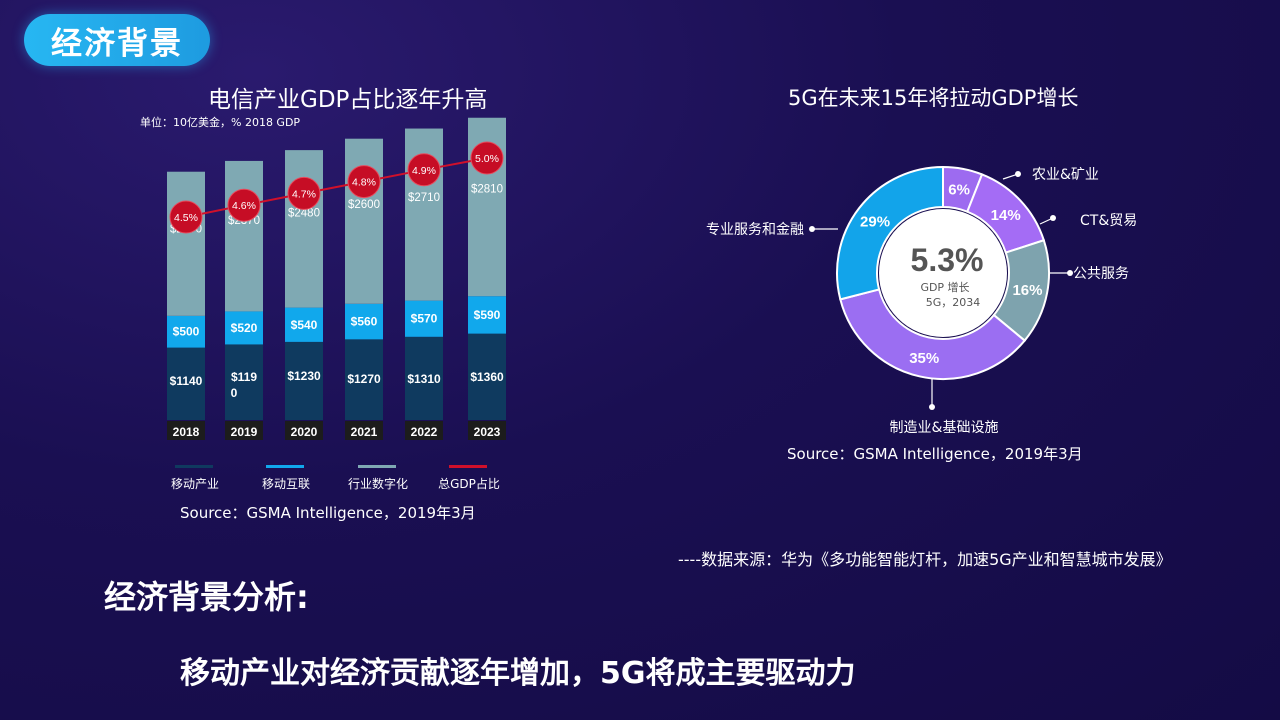  I want to click on line-point-label: 5.0%, so click(487, 159).